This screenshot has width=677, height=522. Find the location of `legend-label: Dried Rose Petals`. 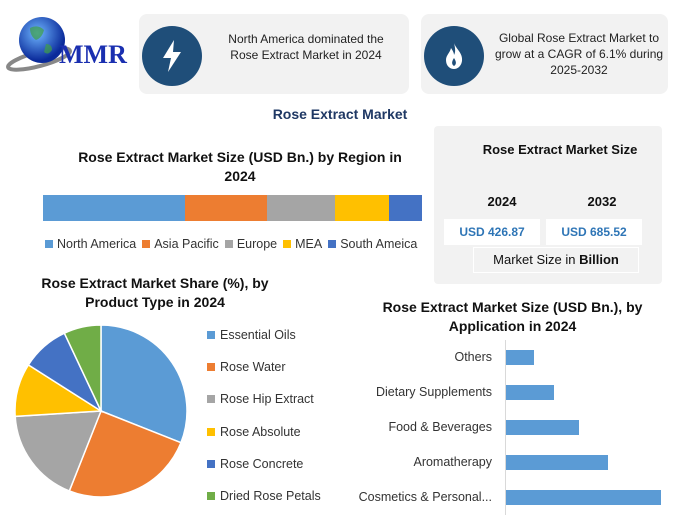

legend-label: Dried Rose Petals is located at coordinates (270, 496).